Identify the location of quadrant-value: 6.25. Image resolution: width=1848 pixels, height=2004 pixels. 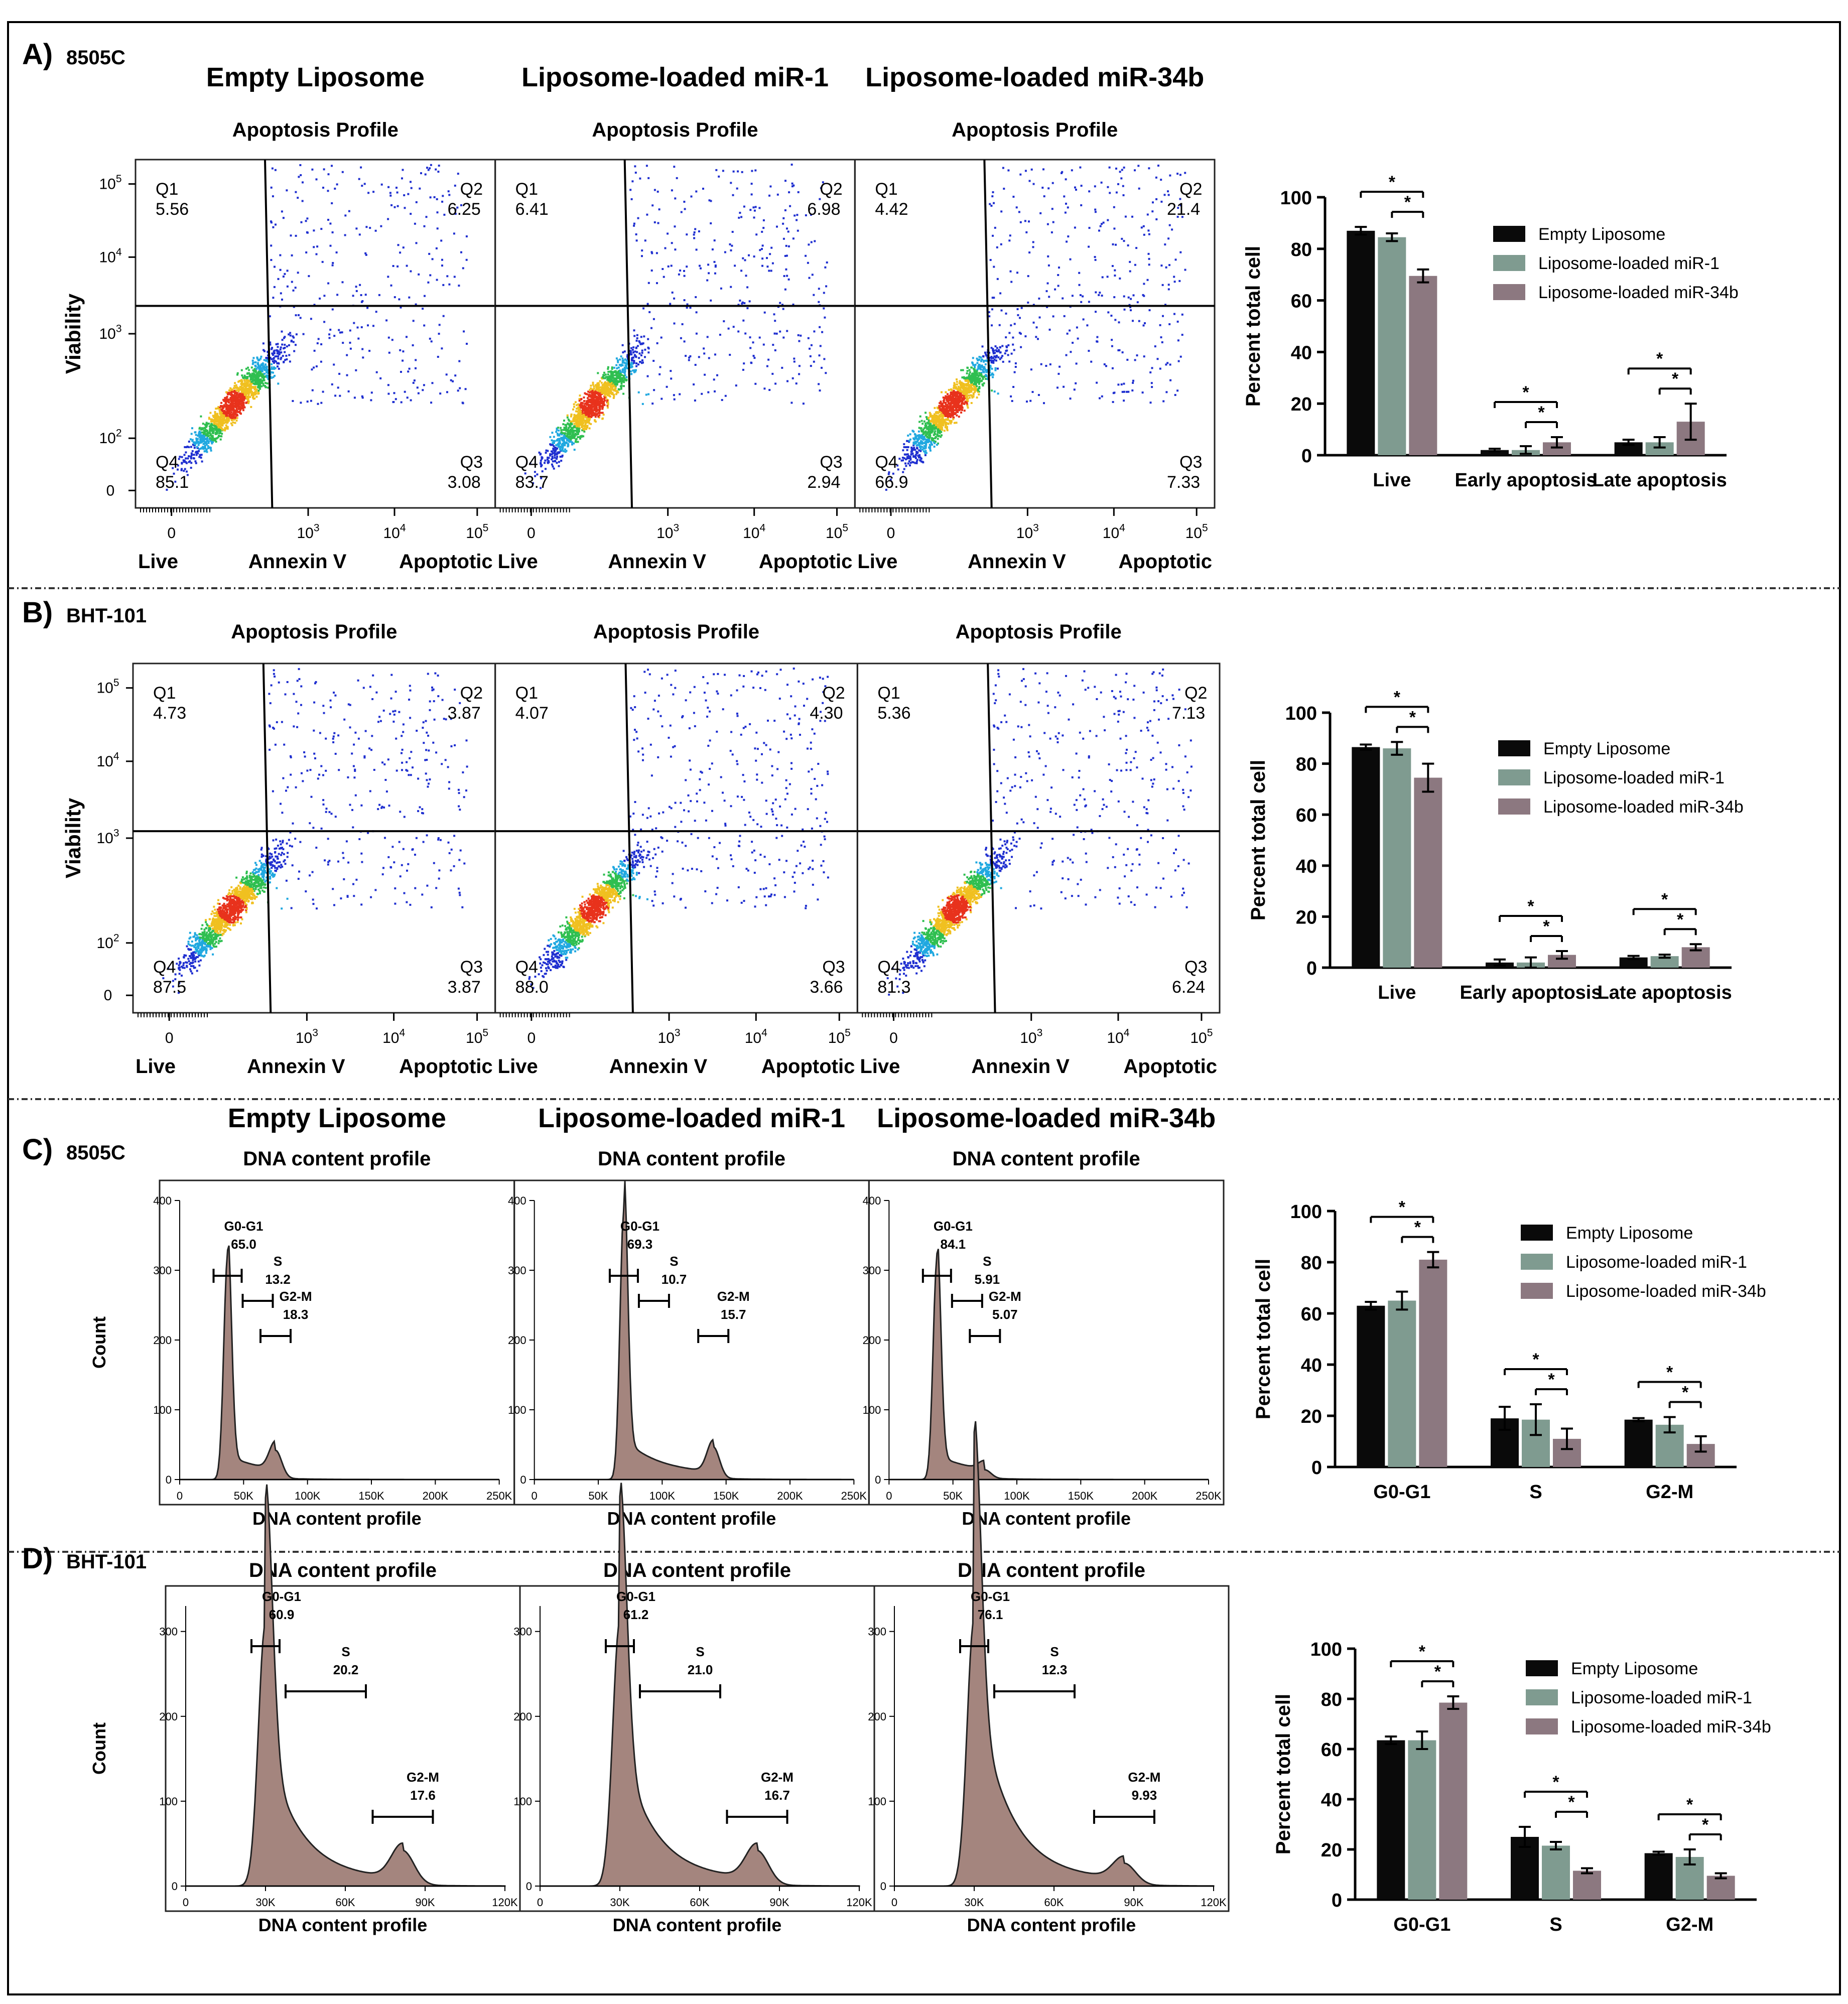
(464, 209).